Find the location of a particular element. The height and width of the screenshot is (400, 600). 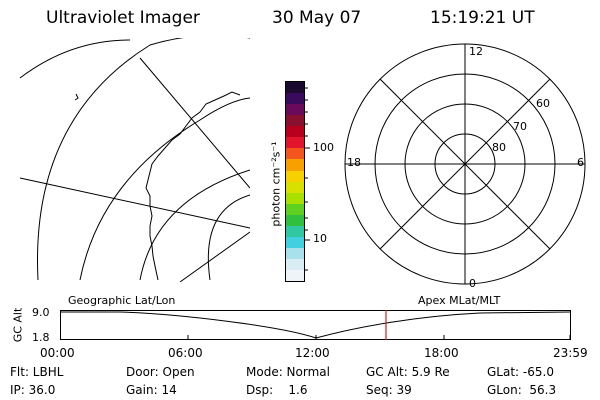

gc-altitude-timeline is located at coordinates (320, 323).